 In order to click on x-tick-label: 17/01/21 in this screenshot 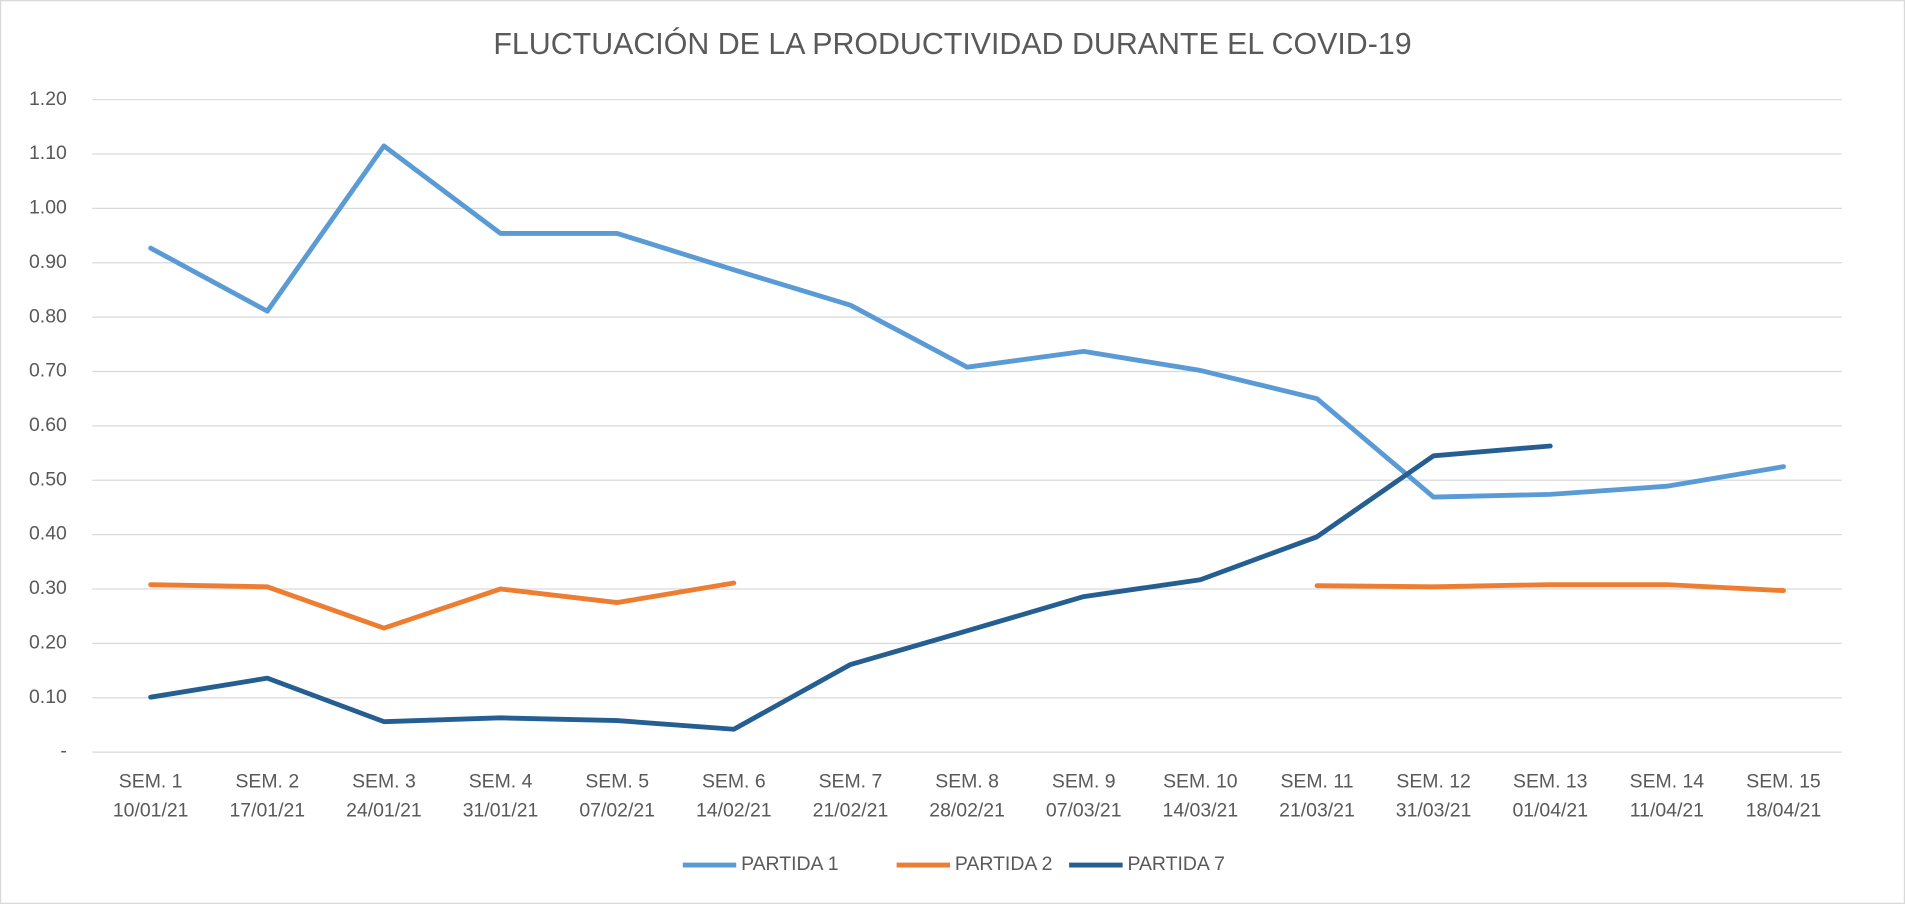, I will do `click(267, 811)`.